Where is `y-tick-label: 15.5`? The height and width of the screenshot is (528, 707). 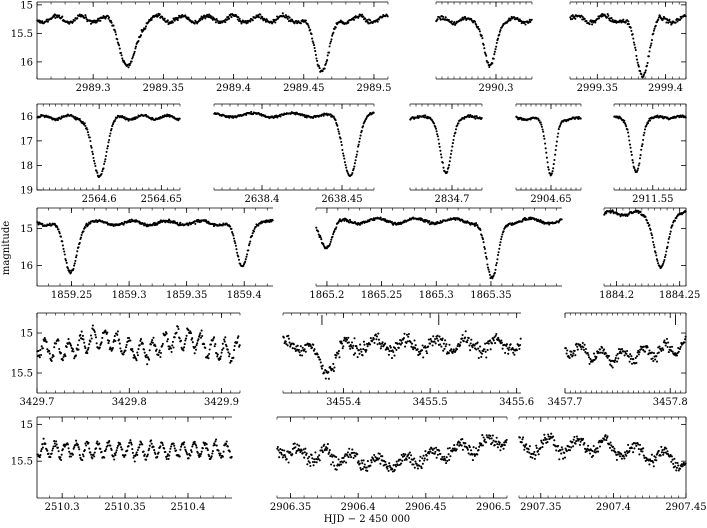
y-tick-label: 15.5 is located at coordinates (22, 462).